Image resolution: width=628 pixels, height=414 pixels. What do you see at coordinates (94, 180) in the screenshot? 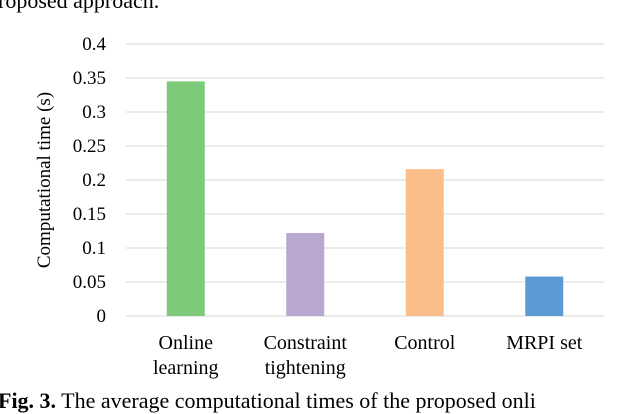
I see `y-tick-label: 0.2` at bounding box center [94, 180].